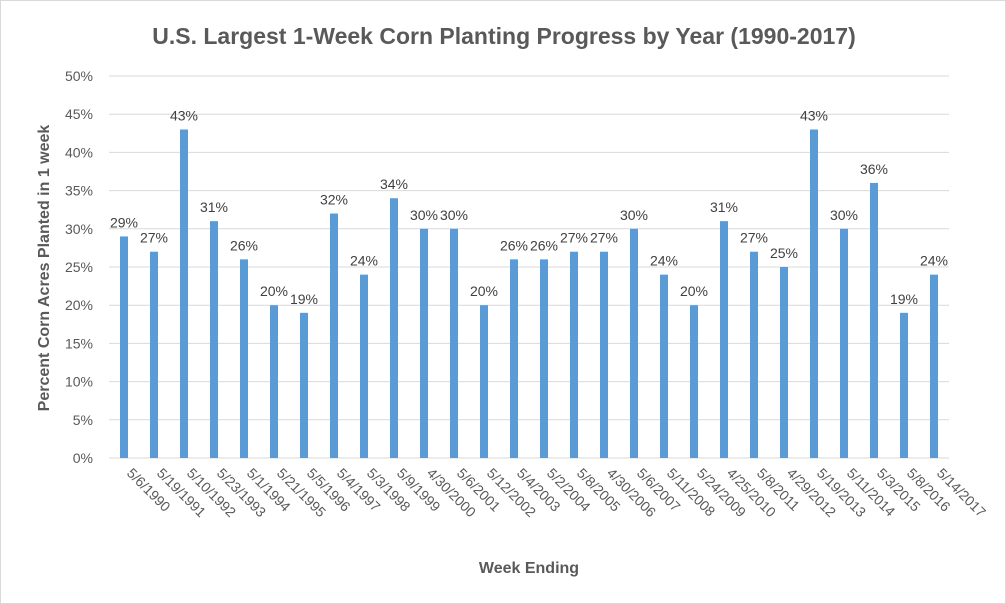 The width and height of the screenshot is (1006, 604). What do you see at coordinates (79, 114) in the screenshot?
I see `y-tick-label: 45%` at bounding box center [79, 114].